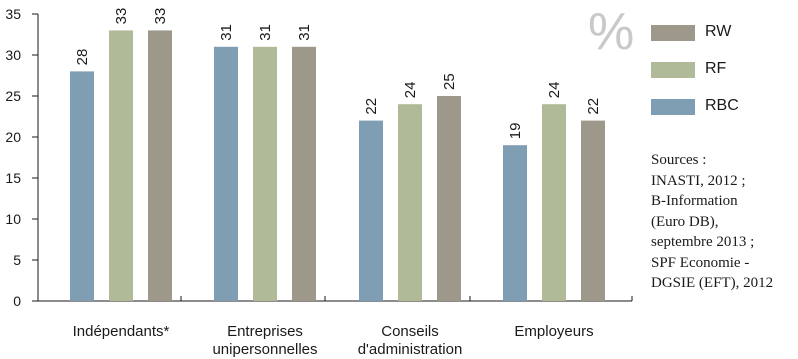 The height and width of the screenshot is (359, 798). I want to click on bar-value-label: 25, so click(449, 81).